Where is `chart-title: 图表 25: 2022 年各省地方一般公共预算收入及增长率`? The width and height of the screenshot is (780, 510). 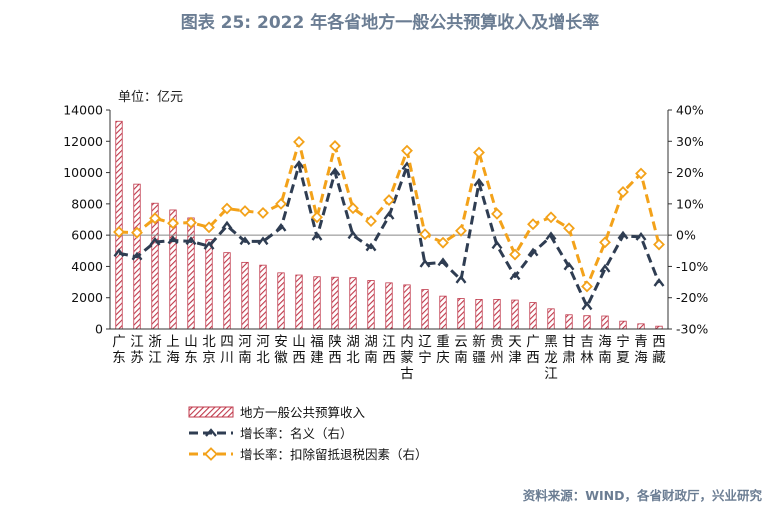
chart-title: 图表 25: 2022 年各省地方一般公共预算收入及增长率 is located at coordinates (390, 23).